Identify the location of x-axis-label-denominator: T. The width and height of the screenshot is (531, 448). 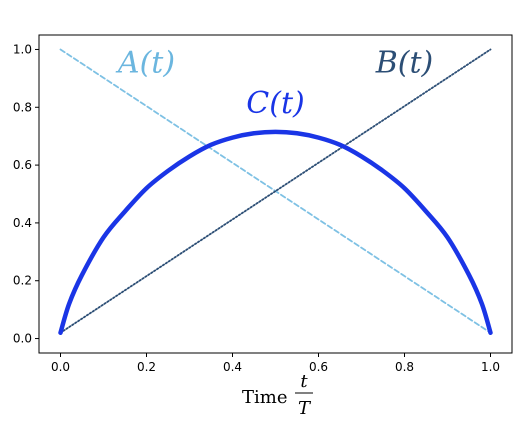
(305, 408).